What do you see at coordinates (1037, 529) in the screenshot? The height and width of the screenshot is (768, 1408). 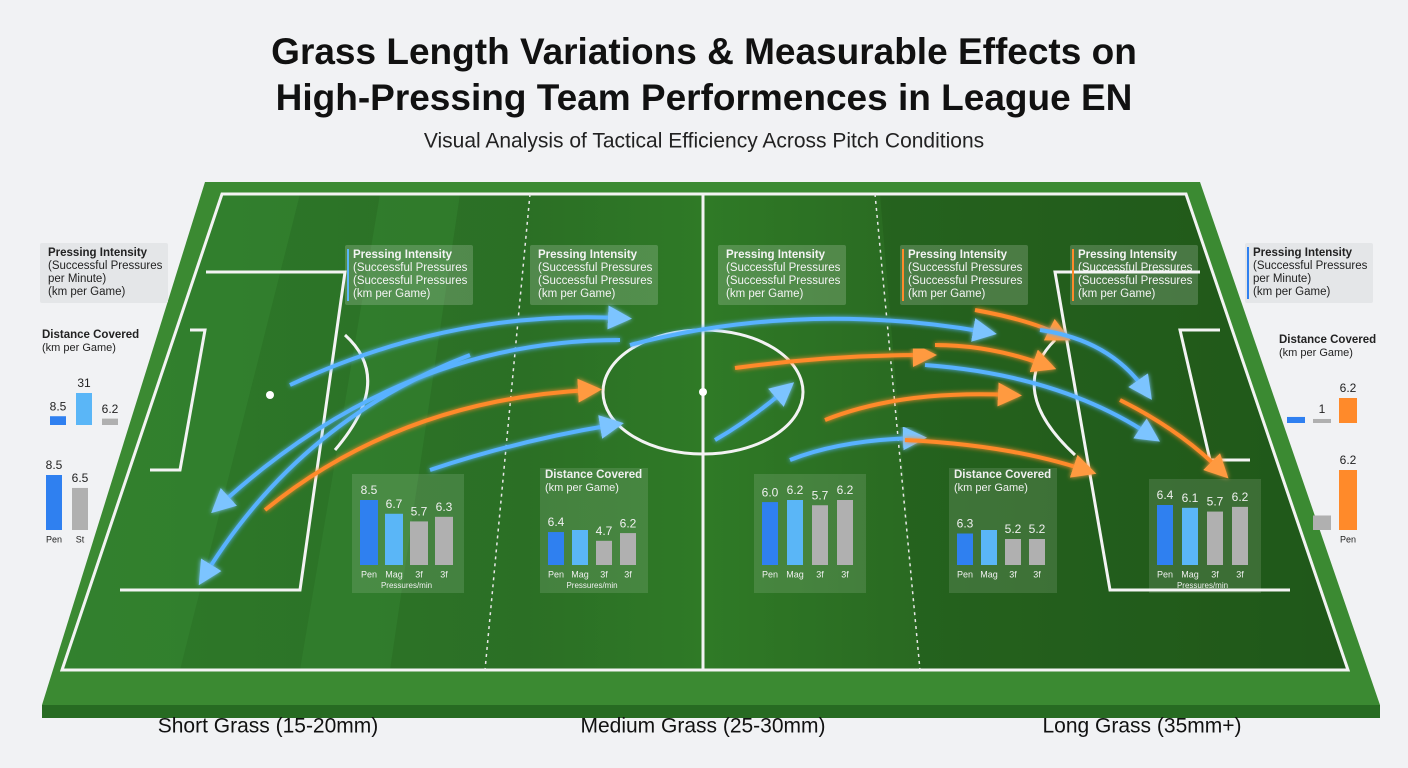 I see `value-label: 5.2` at bounding box center [1037, 529].